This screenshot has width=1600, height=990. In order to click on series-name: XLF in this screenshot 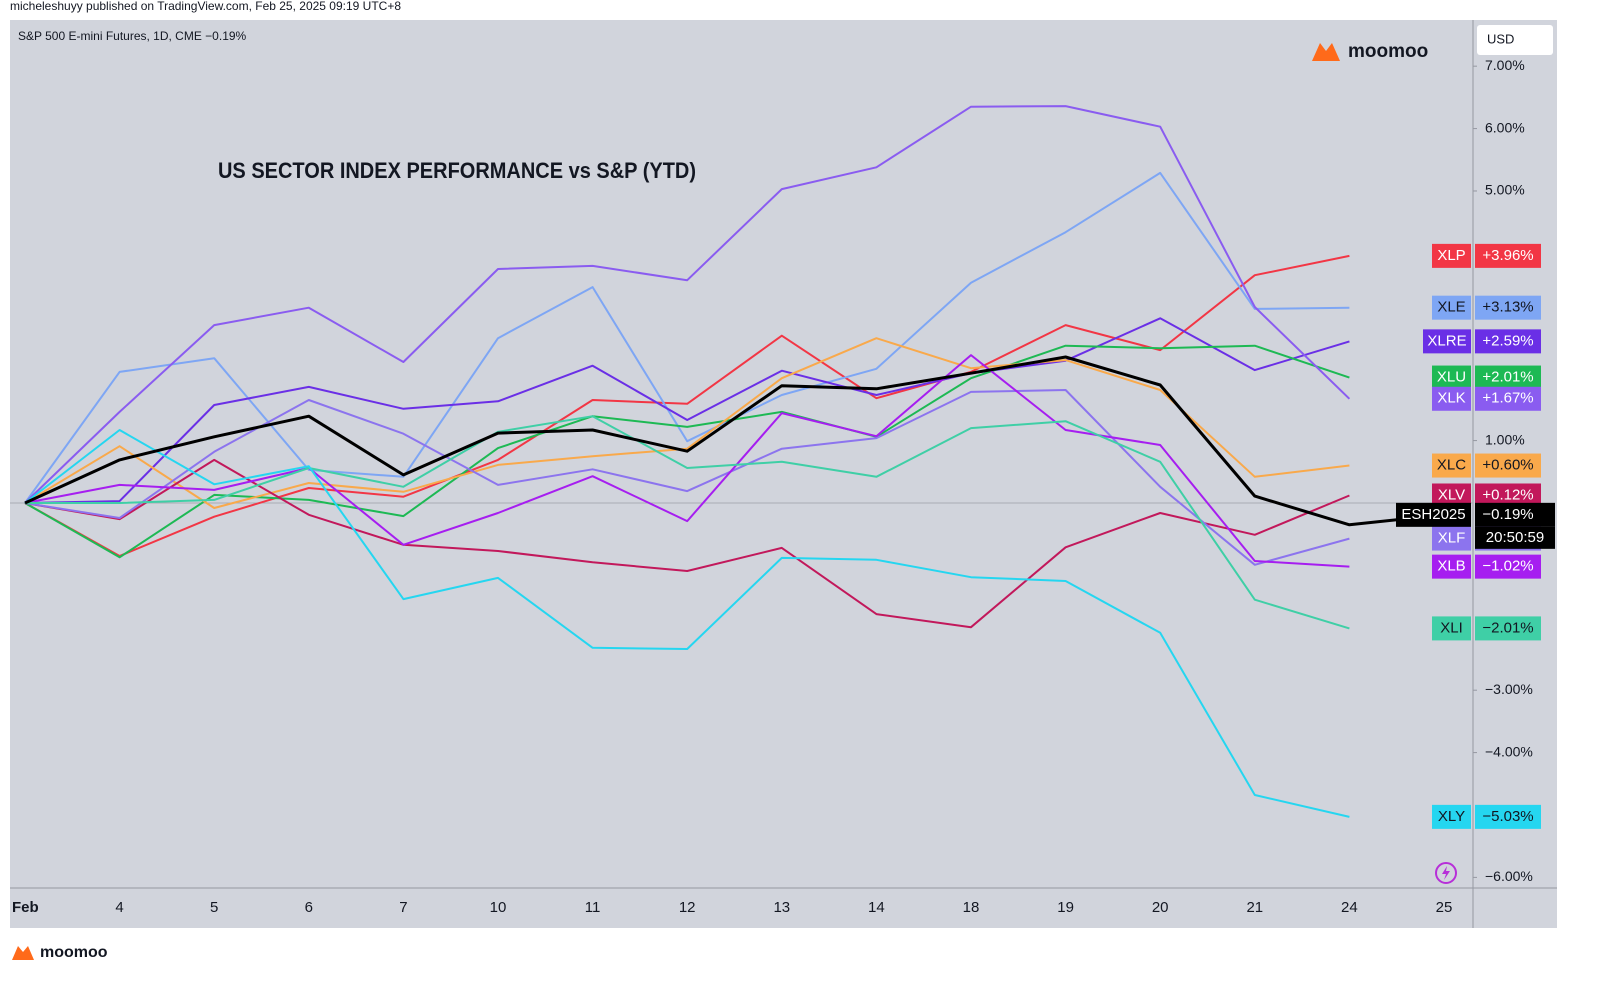, I will do `click(1452, 538)`.